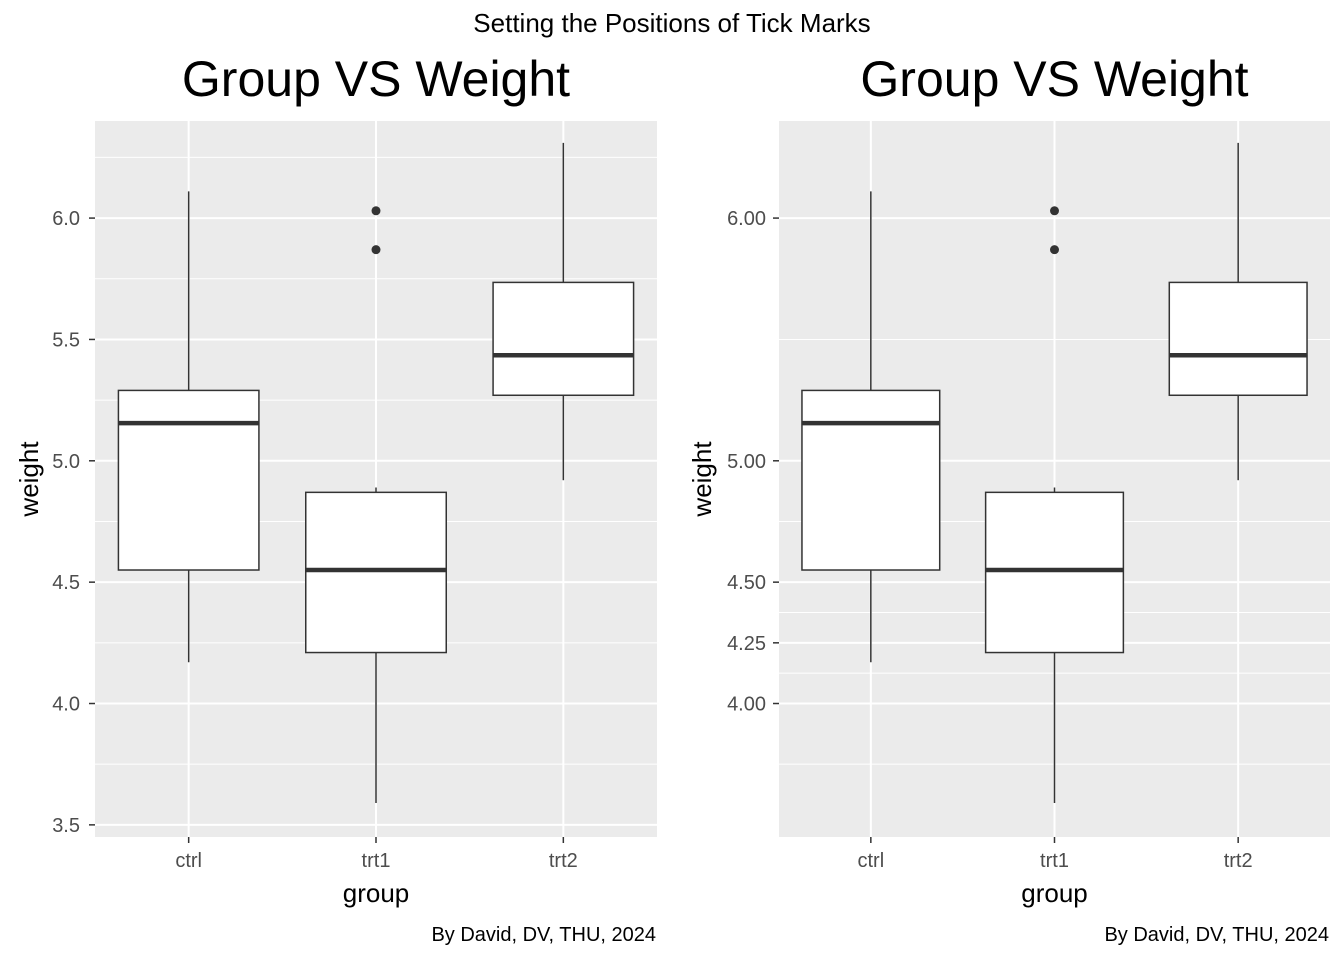  I want to click on y-tick-label: 5.0, so click(66, 462).